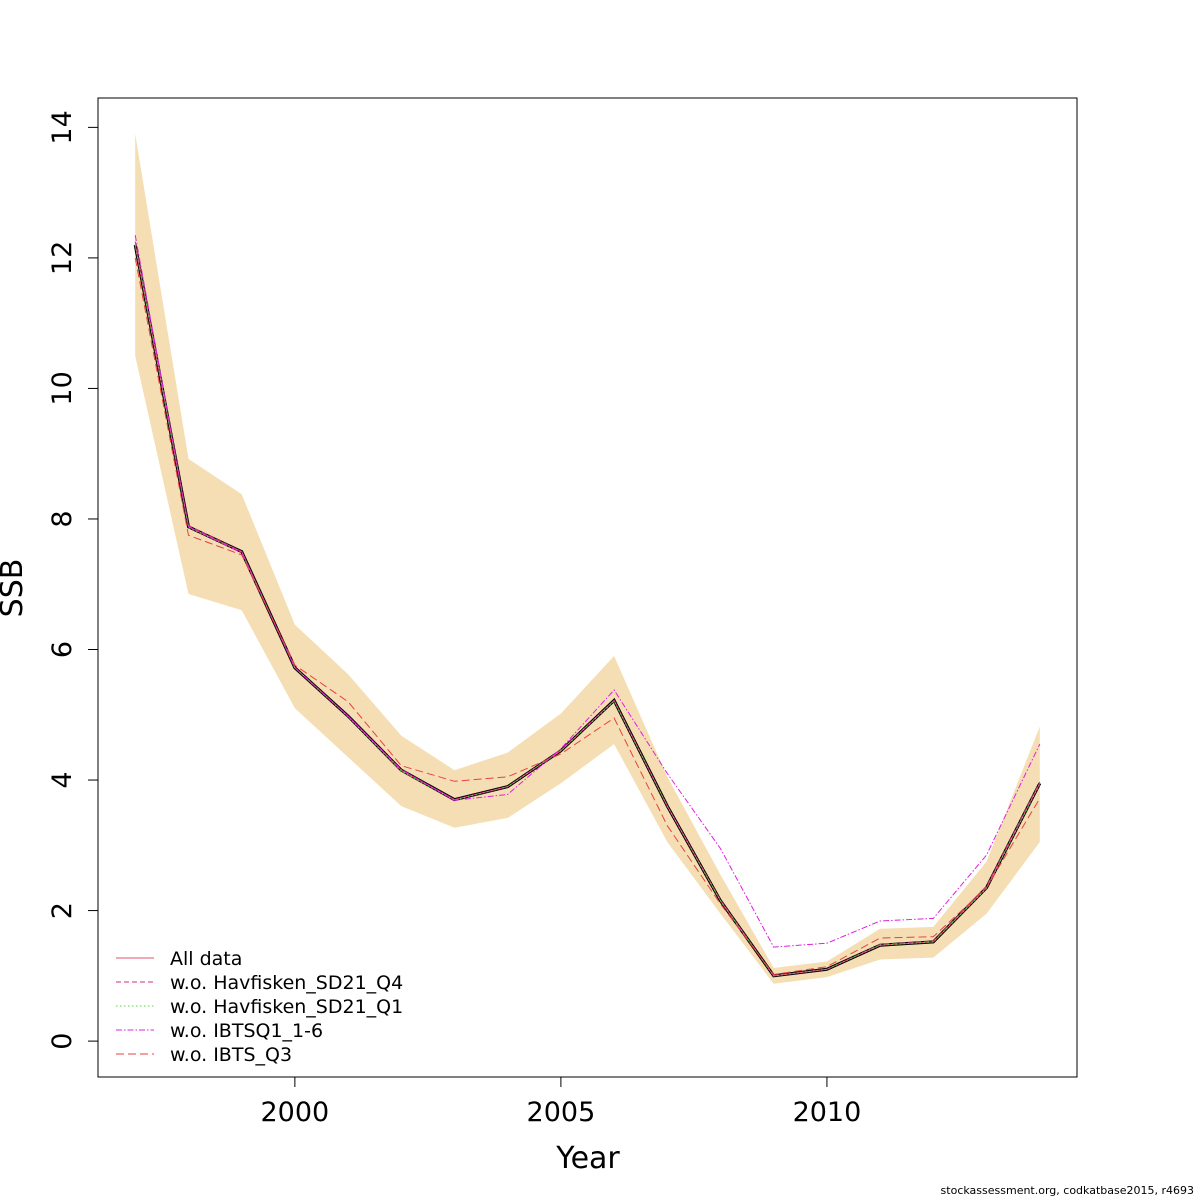 Image resolution: width=1200 pixels, height=1200 pixels. What do you see at coordinates (206, 959) in the screenshot?
I see `legend-label-0: All data` at bounding box center [206, 959].